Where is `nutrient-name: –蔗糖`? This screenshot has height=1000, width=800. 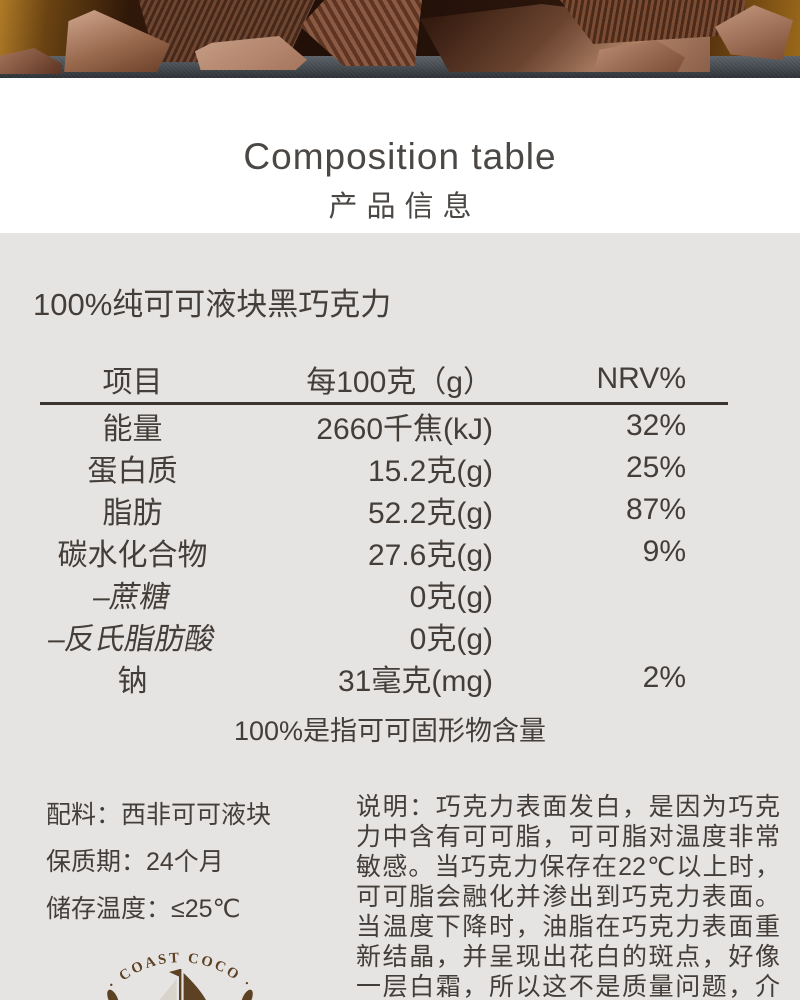
nutrient-name: –蔗糖 is located at coordinates (132, 597).